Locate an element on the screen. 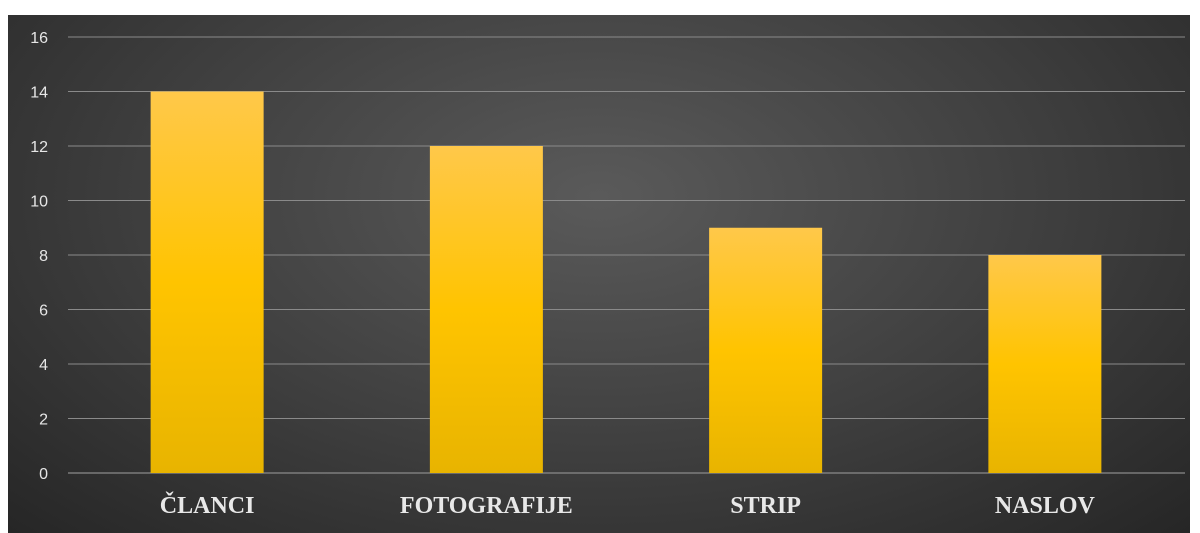 Image resolution: width=1200 pixels, height=533 pixels. category-label: STRIP is located at coordinates (765, 506).